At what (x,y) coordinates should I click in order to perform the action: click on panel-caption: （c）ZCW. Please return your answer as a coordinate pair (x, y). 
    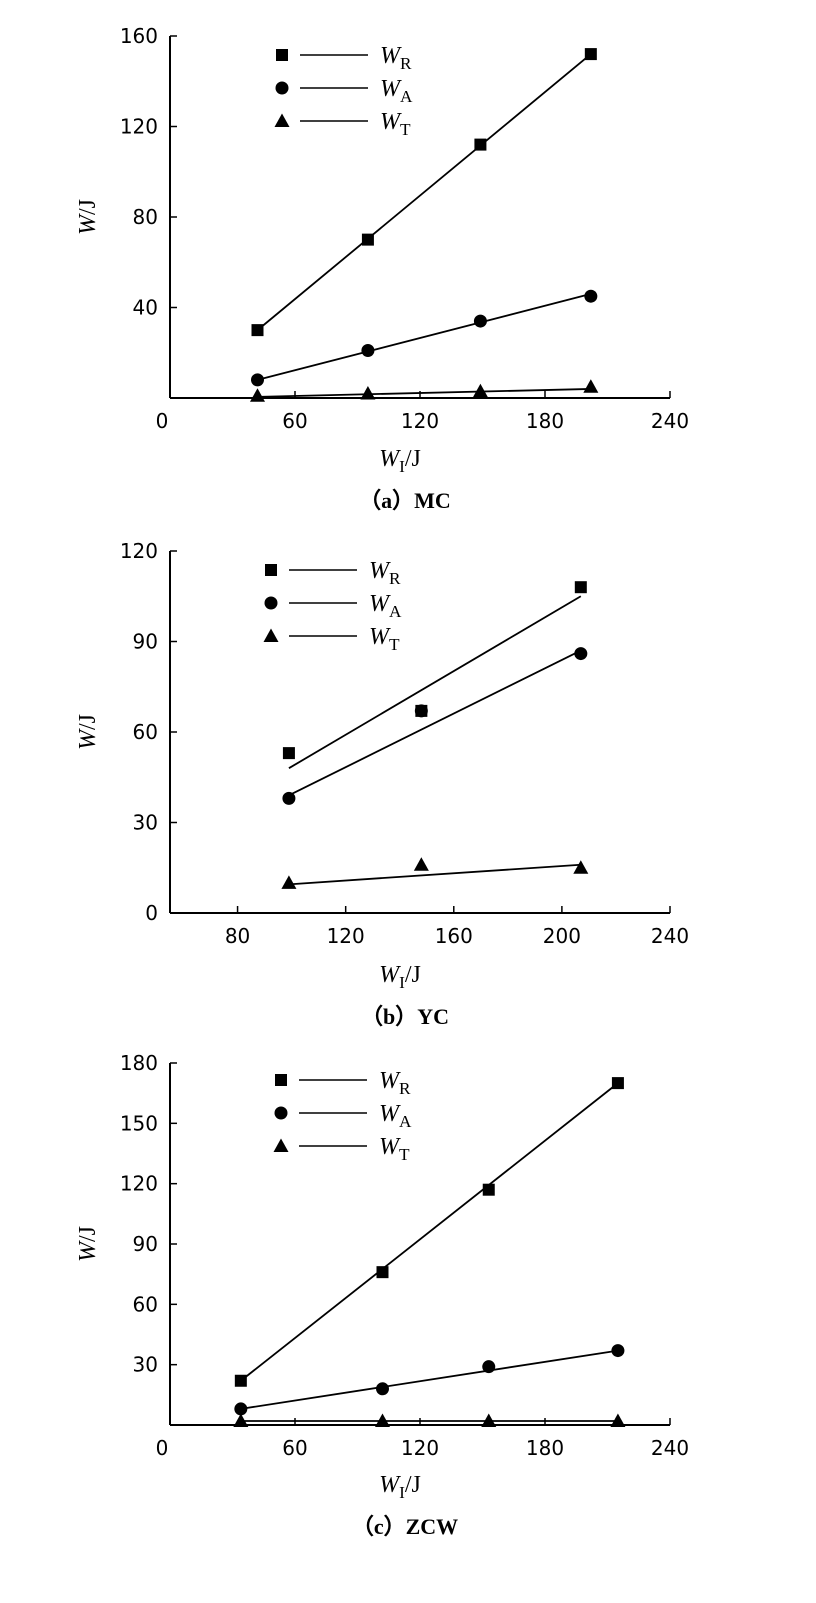
    Looking at the image, I should click on (405, 1526).